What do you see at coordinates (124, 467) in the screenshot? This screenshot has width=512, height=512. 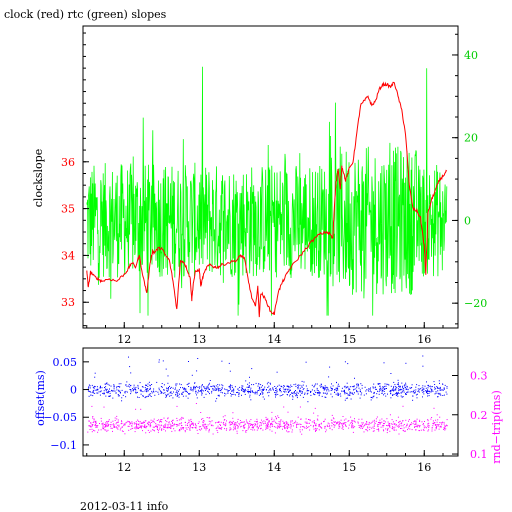 I see `x-tick-label: 12` at bounding box center [124, 467].